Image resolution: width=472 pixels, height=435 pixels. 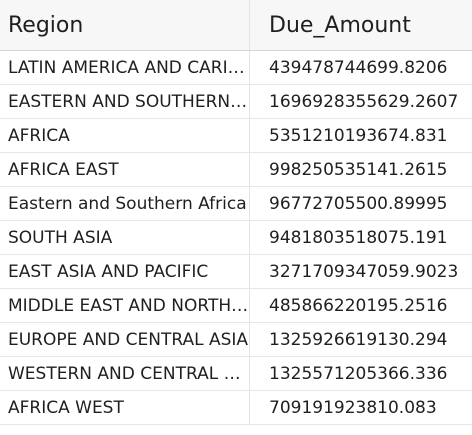 I want to click on column-header-region: Region, so click(x=125, y=25).